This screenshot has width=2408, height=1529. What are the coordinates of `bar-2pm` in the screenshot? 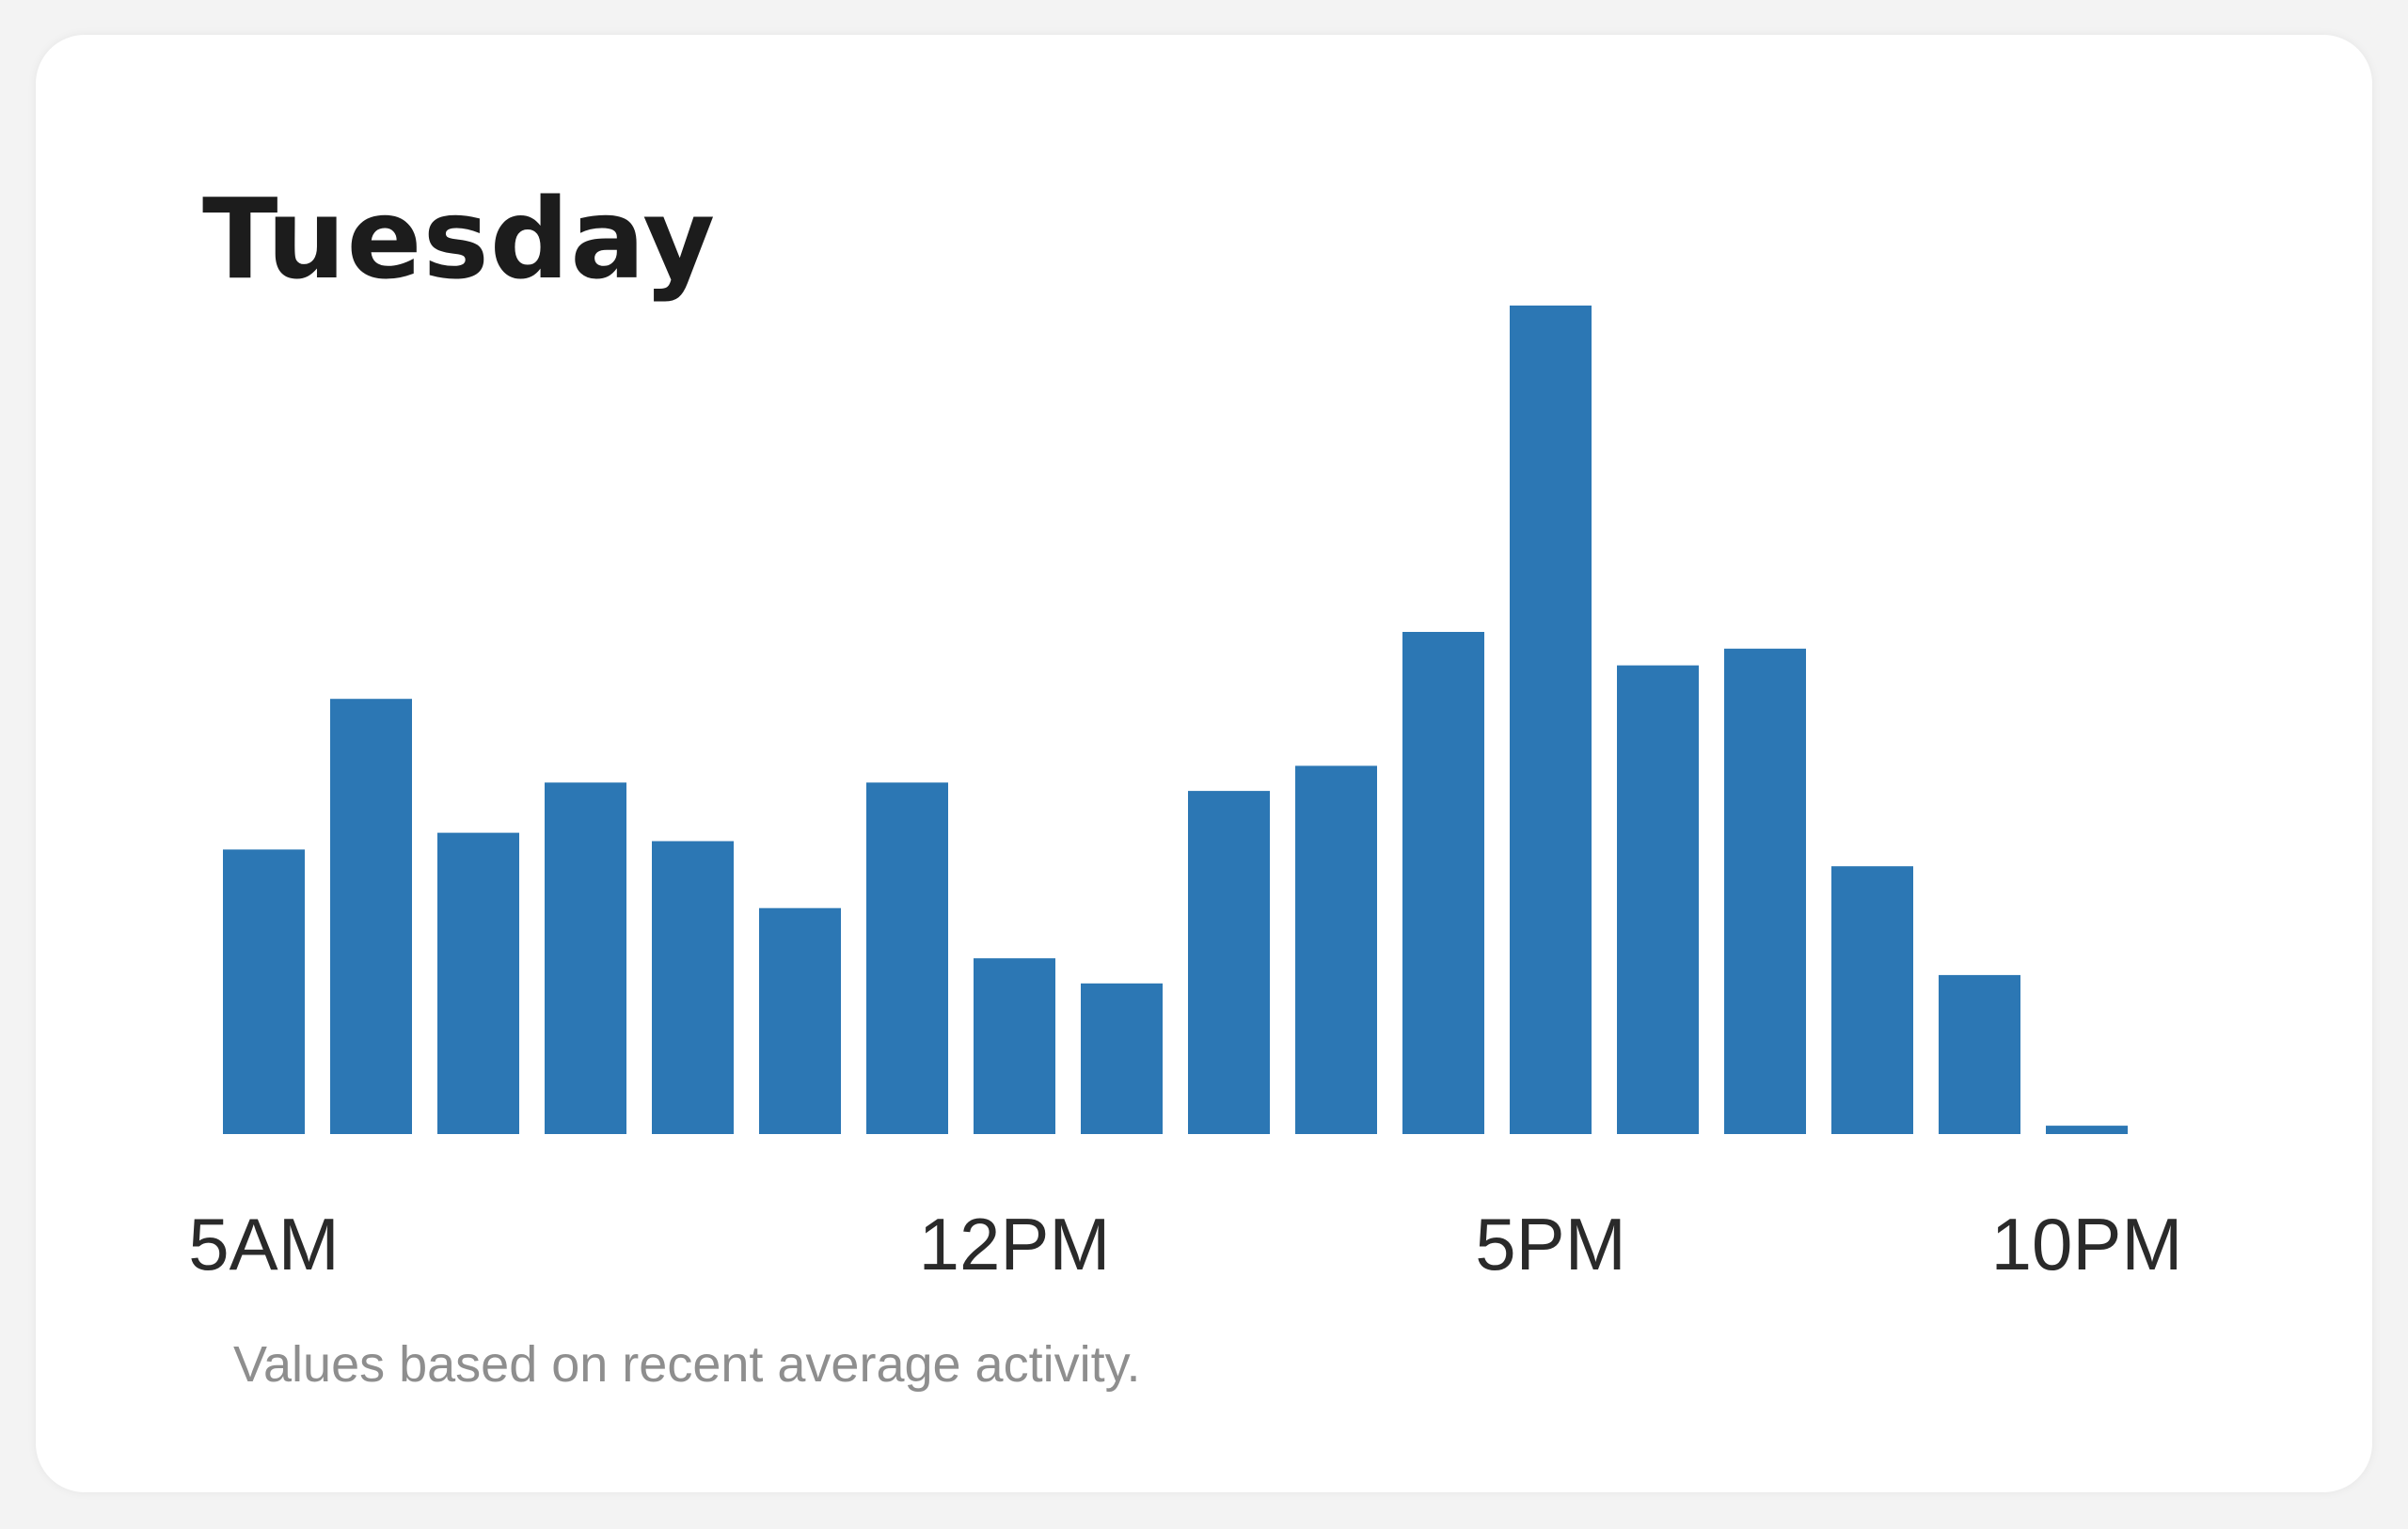 It's located at (1229, 963).